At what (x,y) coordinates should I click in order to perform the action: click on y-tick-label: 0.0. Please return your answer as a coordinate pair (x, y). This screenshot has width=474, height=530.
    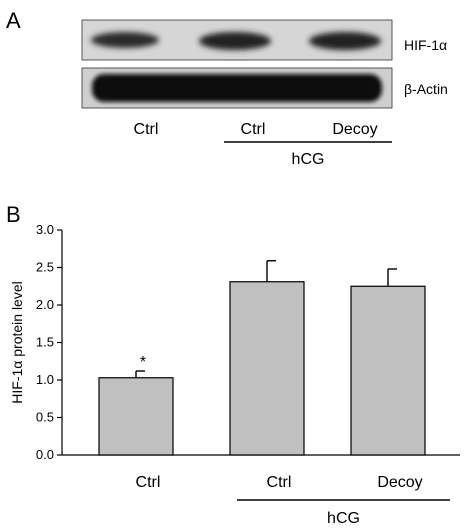
    Looking at the image, I should click on (45, 454).